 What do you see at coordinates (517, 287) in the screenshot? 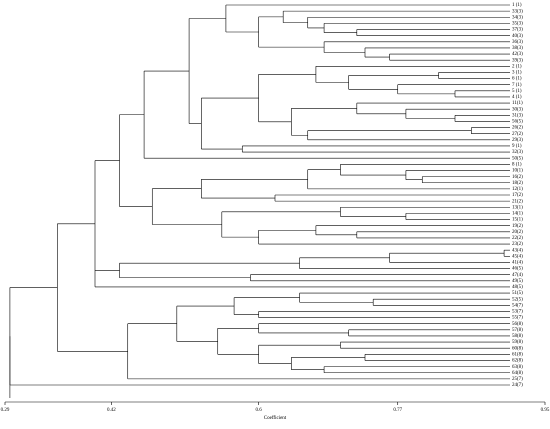
I see `leaf-label: 48(5)` at bounding box center [517, 287].